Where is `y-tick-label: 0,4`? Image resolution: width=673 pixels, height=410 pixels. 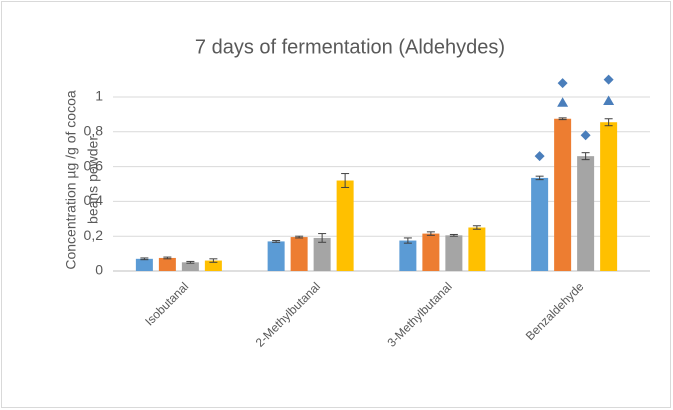
y-tick-label: 0,4 is located at coordinates (94, 200).